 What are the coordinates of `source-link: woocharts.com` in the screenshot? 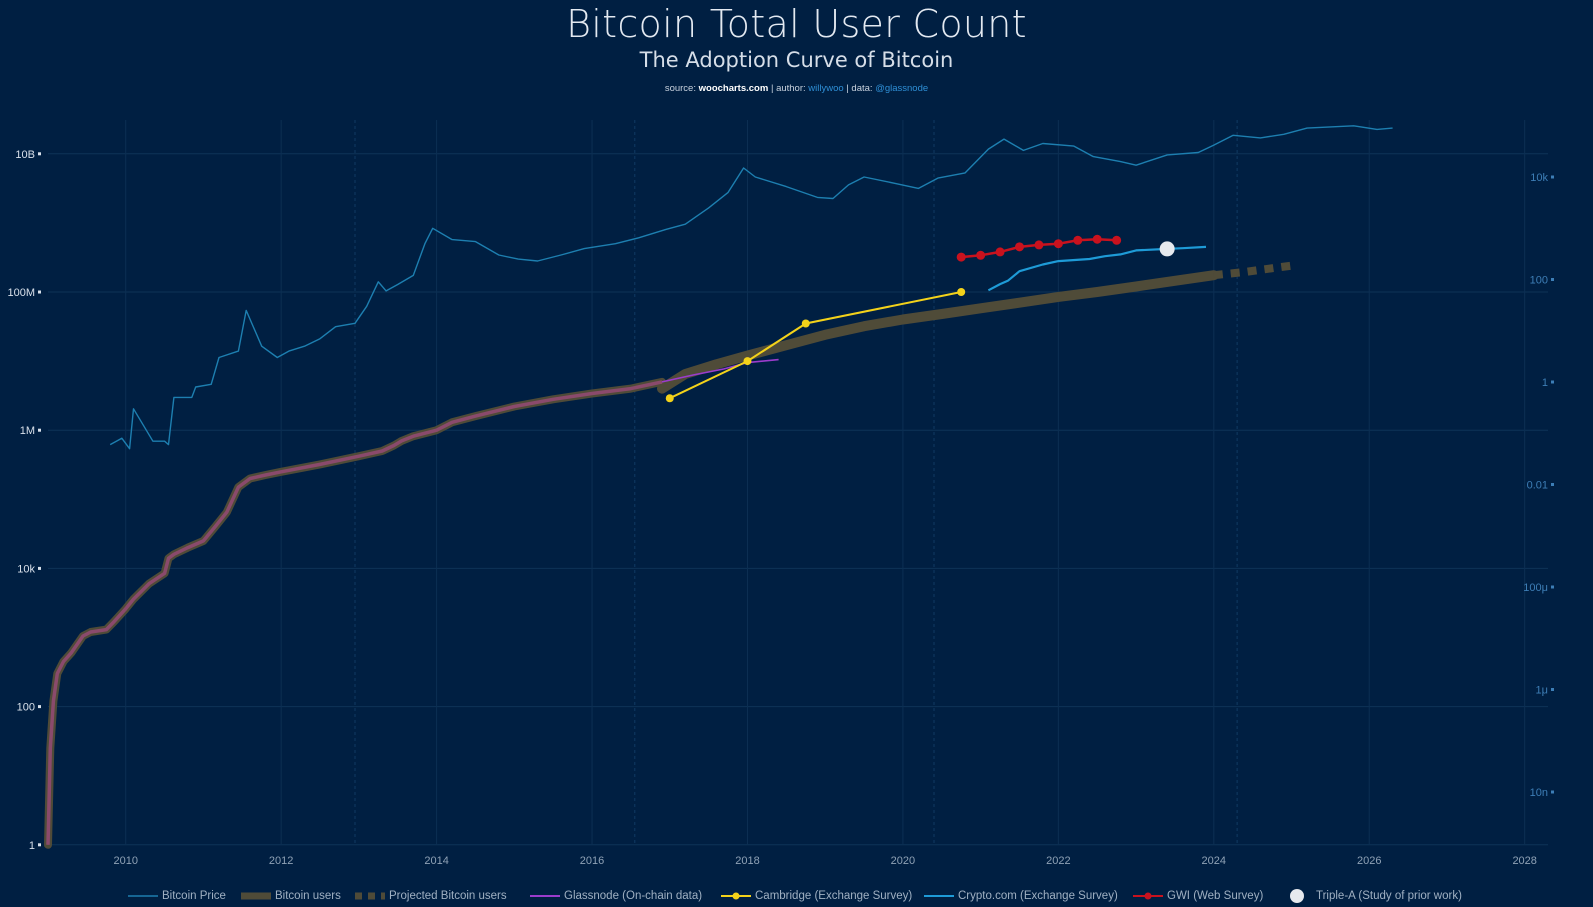 It's located at (733, 88).